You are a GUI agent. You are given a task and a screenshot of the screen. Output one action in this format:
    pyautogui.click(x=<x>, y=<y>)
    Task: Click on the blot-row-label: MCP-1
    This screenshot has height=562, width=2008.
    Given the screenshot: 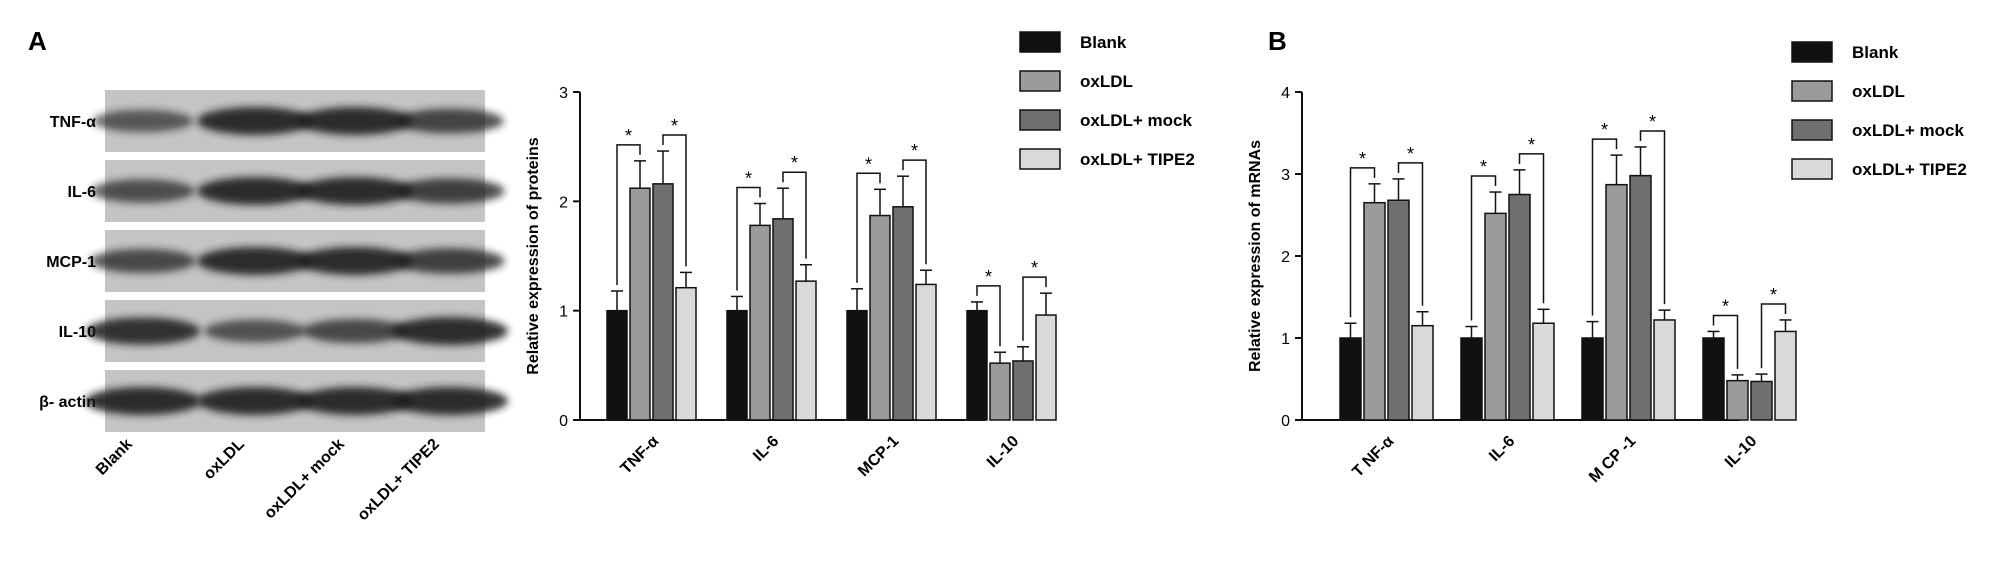 What is the action you would take?
    pyautogui.click(x=71, y=262)
    